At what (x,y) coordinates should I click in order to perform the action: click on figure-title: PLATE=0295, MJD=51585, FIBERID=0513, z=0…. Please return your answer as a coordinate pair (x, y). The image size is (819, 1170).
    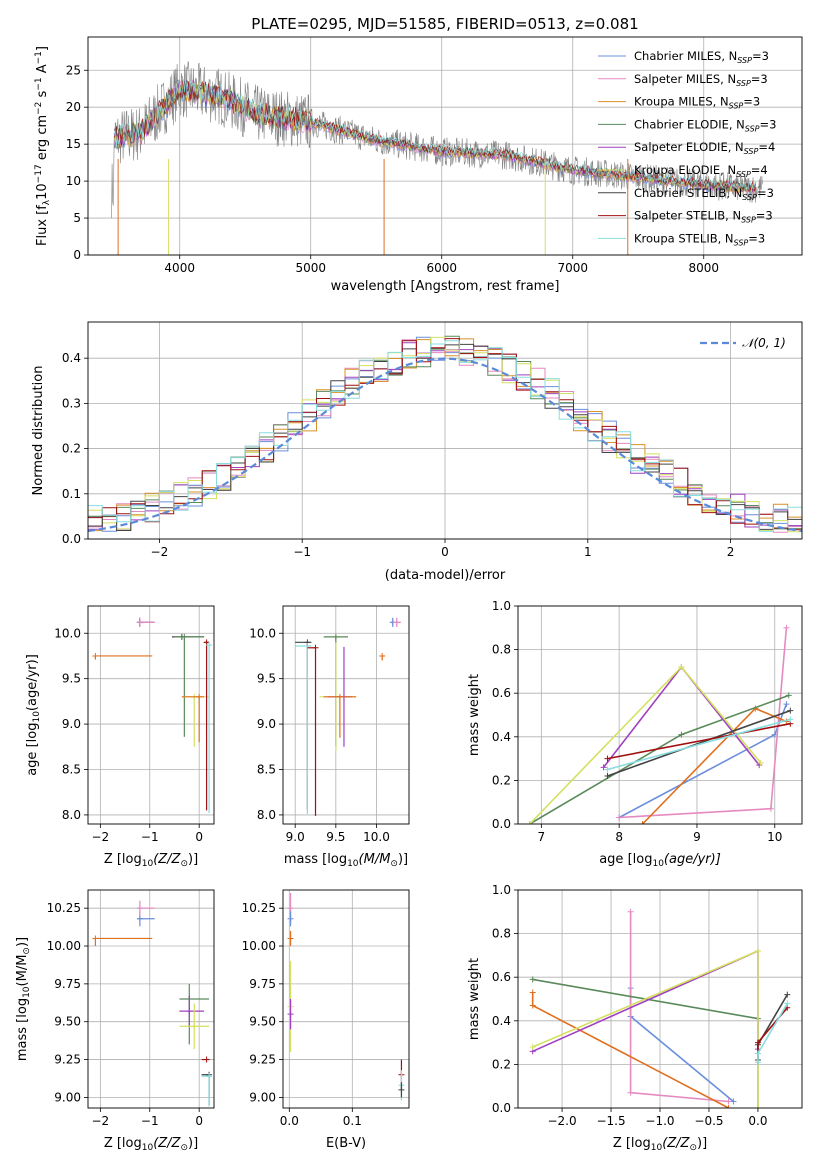
    Looking at the image, I should click on (444, 24).